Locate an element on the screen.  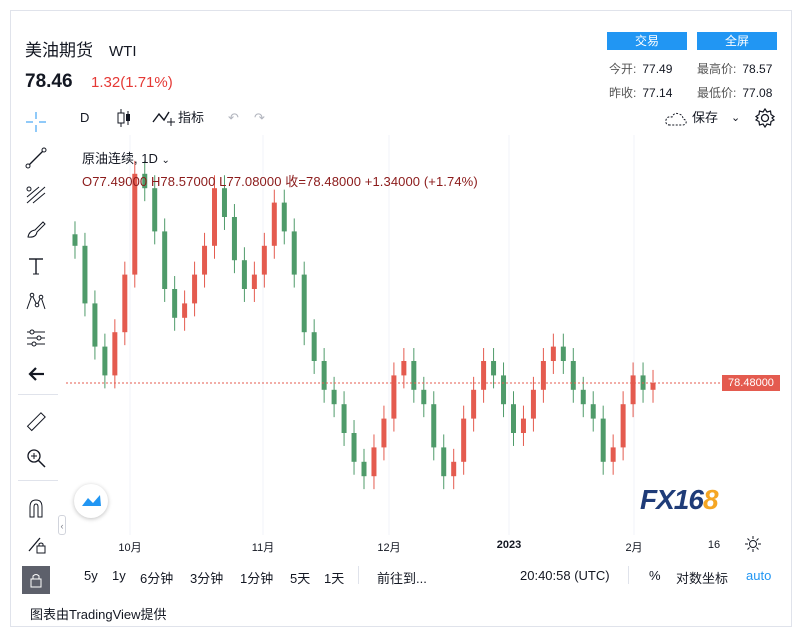
indicators-icon is located at coordinates (164, 122).